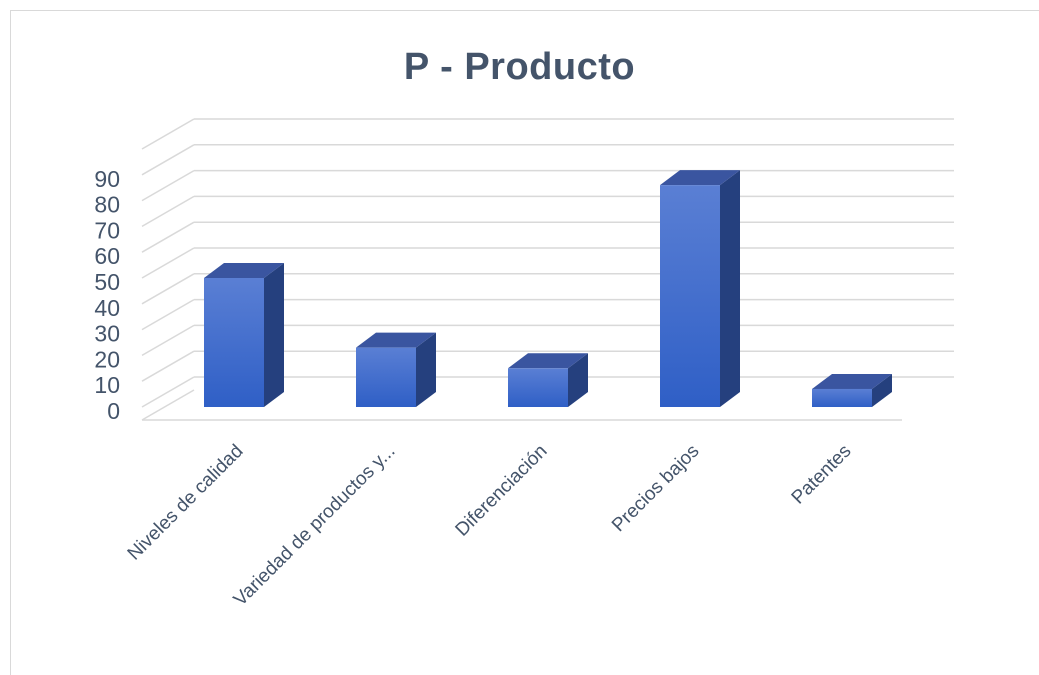 The height and width of the screenshot is (675, 1039). I want to click on floor-side-line, so click(168, 405).